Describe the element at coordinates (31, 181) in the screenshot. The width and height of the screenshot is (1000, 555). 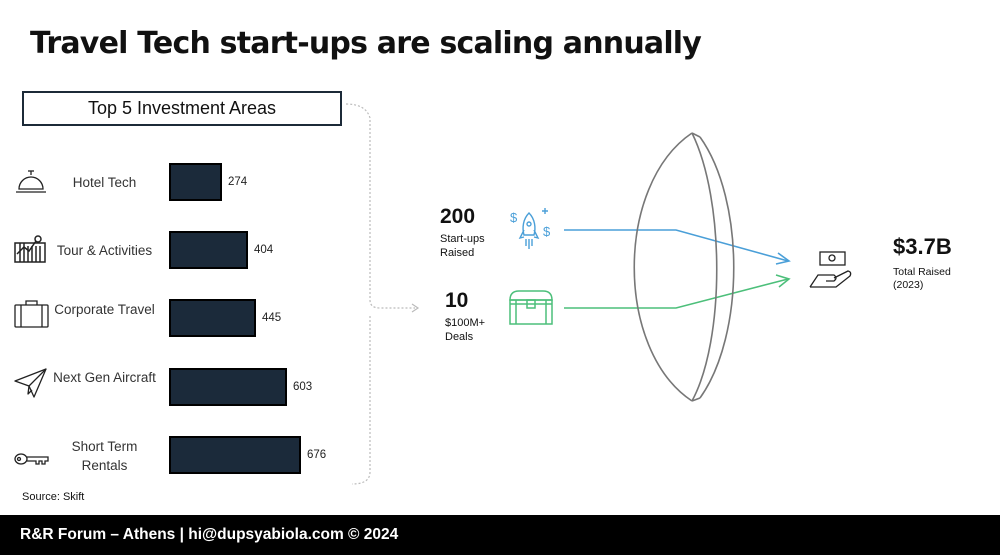
I see `service-bell-icon` at that location.